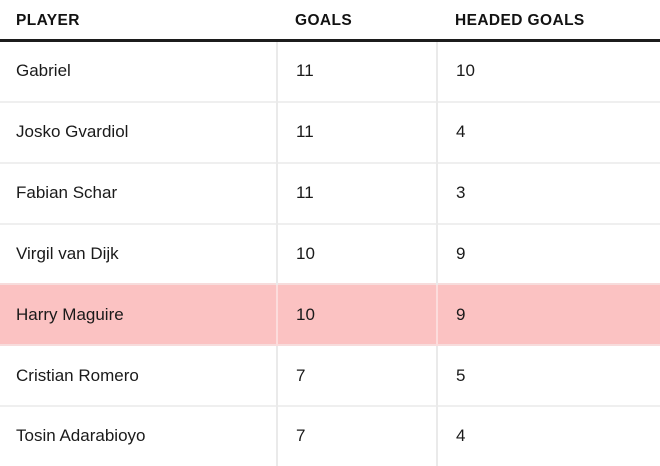 The height and width of the screenshot is (466, 660). What do you see at coordinates (357, 21) in the screenshot?
I see `column-header-goals: GOALS` at bounding box center [357, 21].